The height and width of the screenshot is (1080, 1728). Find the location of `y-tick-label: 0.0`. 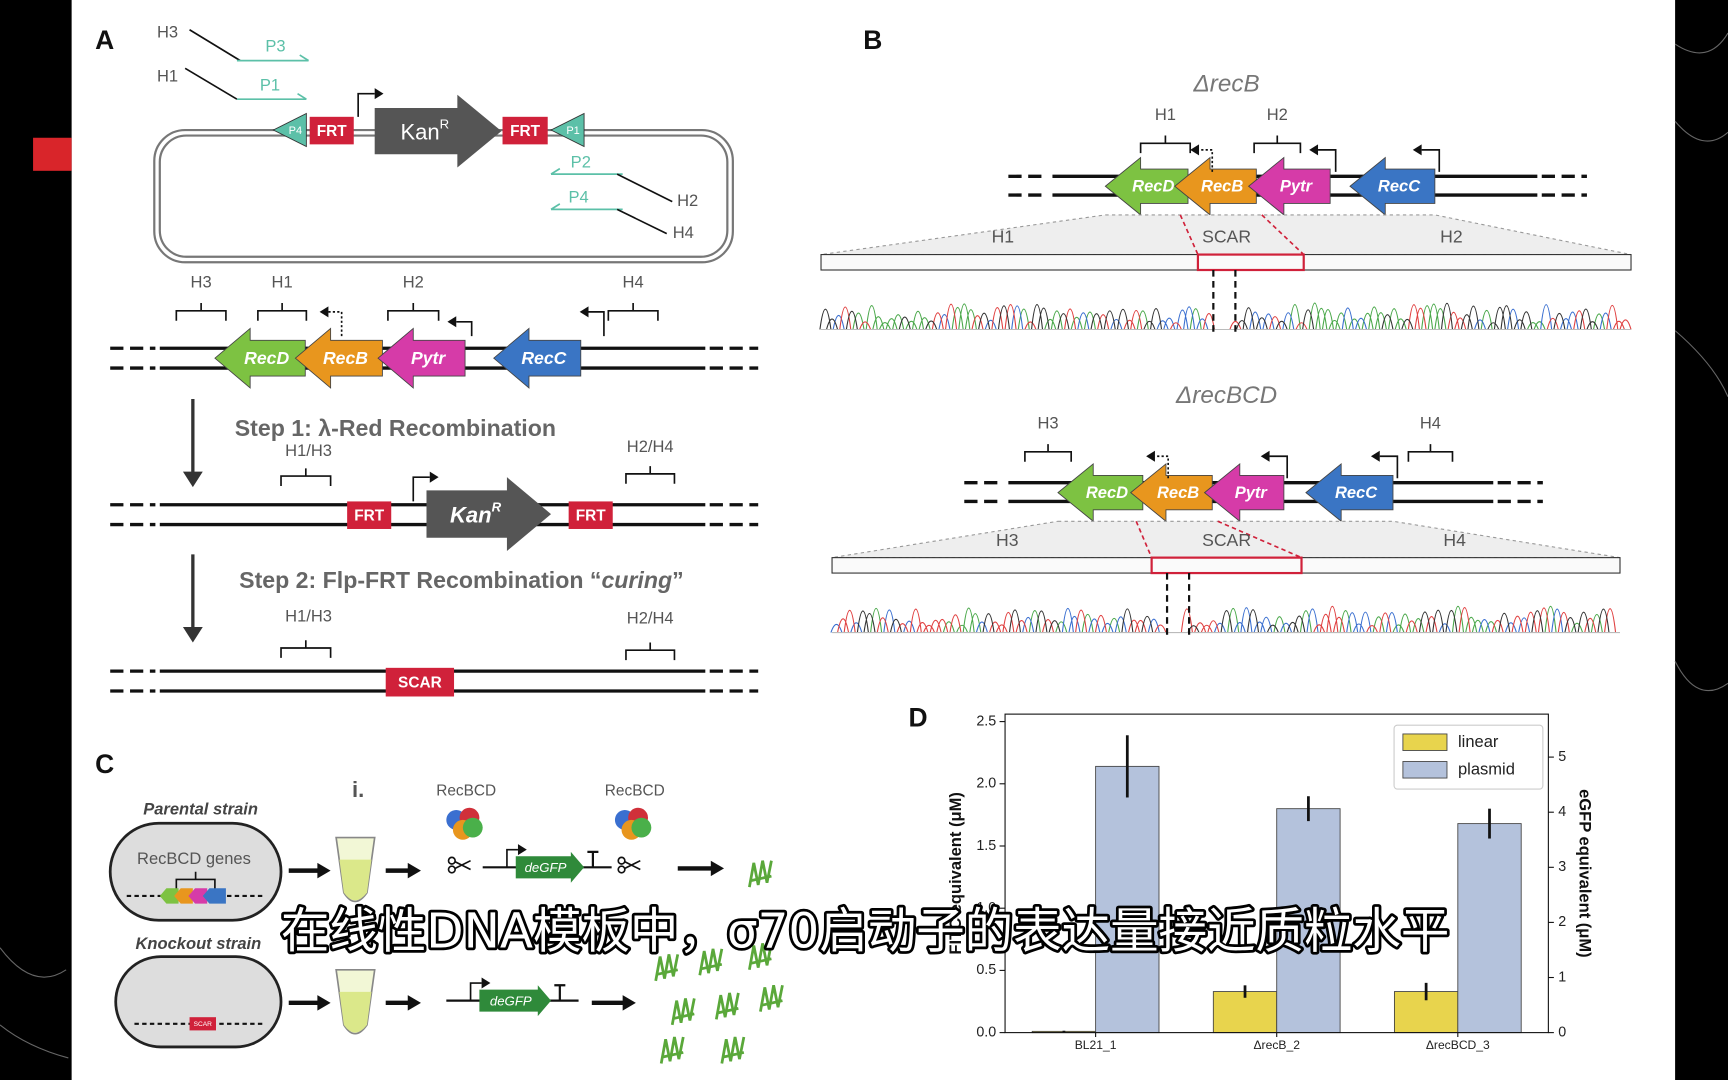

y-tick-label: 0.0 is located at coordinates (986, 1032).